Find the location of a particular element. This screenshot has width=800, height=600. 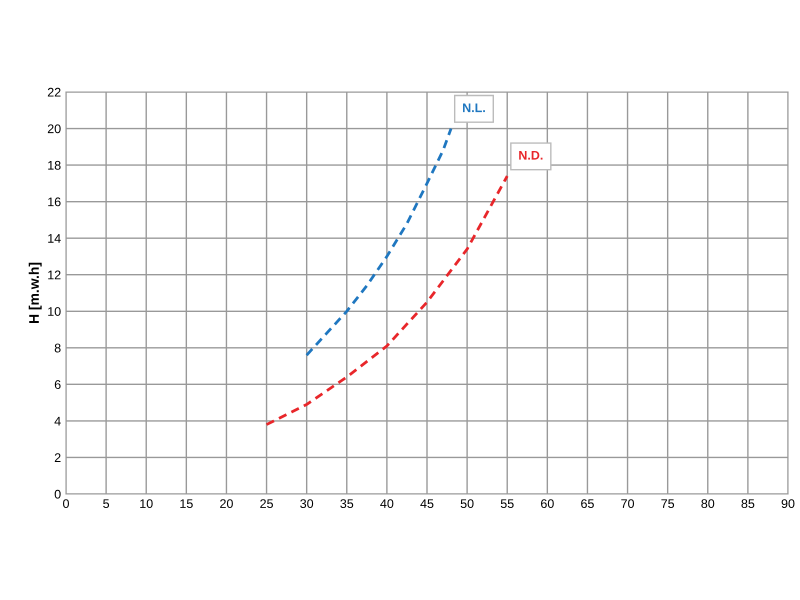

x-tick-label: 45 is located at coordinates (427, 503).